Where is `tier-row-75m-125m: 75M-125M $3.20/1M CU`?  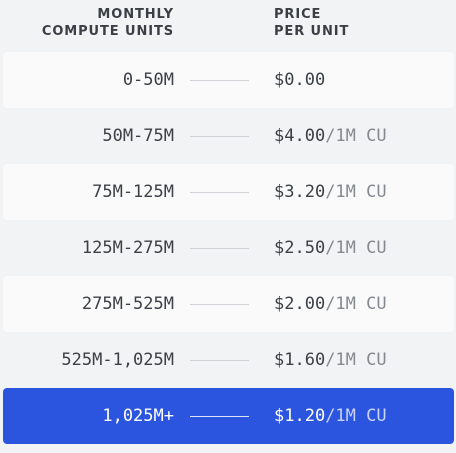 tier-row-75m-125m: 75M-125M $3.20/1M CU is located at coordinates (228, 192).